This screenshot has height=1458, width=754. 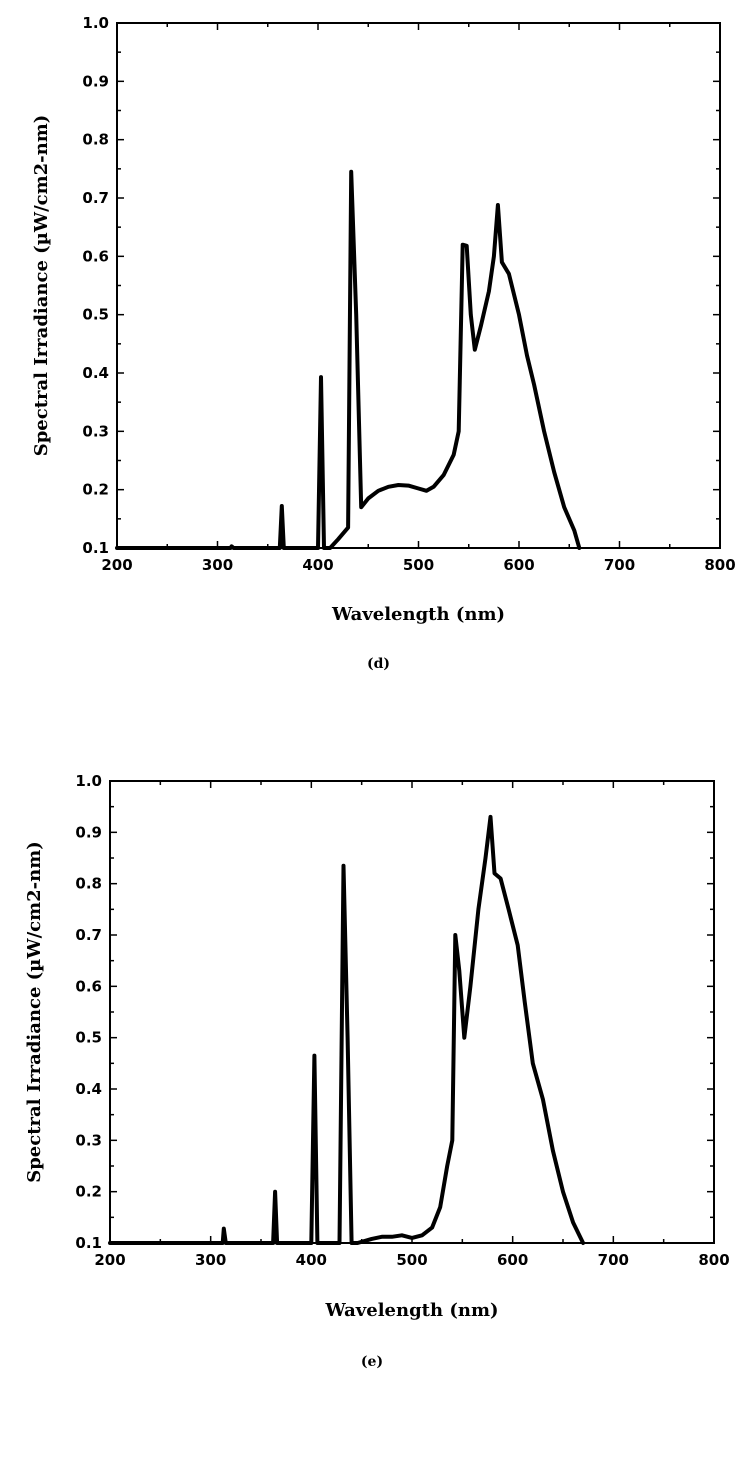 I want to click on panel-label: (d), so click(x=378, y=664).